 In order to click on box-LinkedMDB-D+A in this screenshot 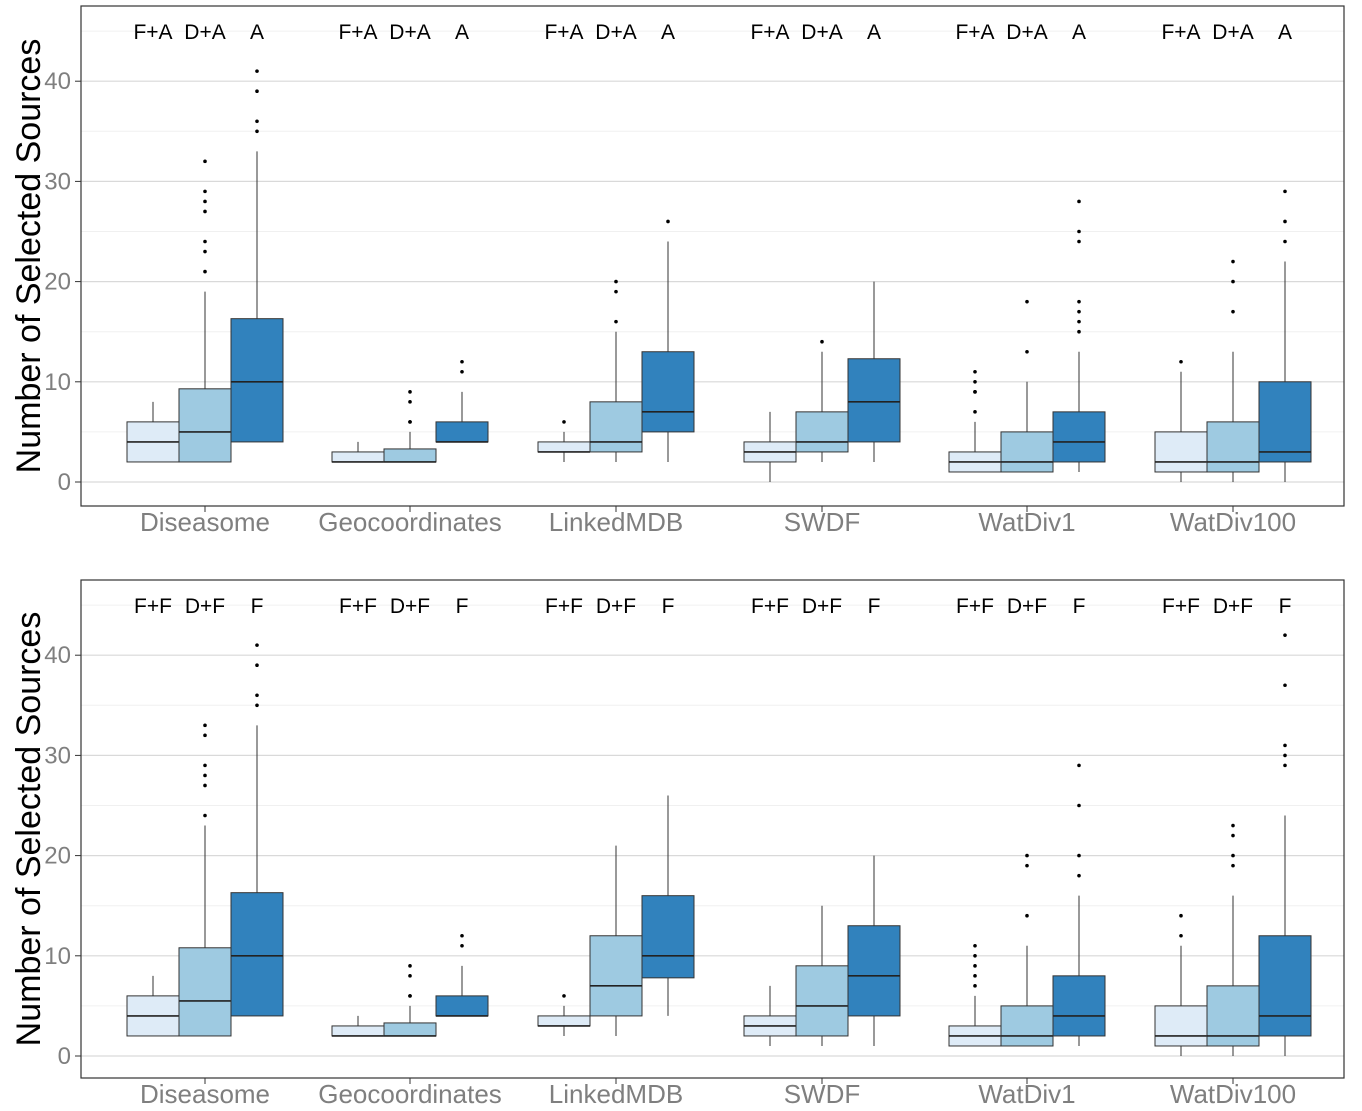, I will do `click(616, 370)`.